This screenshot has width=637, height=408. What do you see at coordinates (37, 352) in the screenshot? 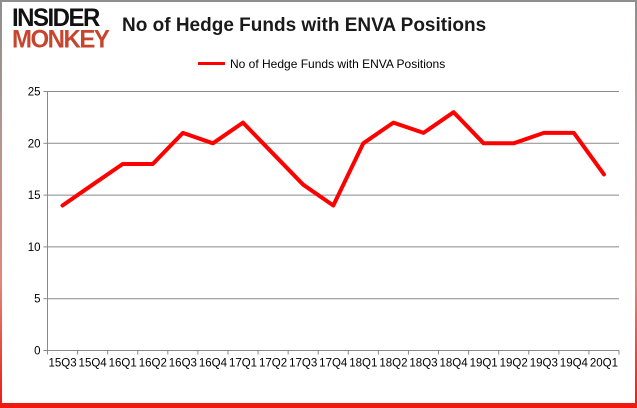
I see `y-tick-label-0: 0` at bounding box center [37, 352].